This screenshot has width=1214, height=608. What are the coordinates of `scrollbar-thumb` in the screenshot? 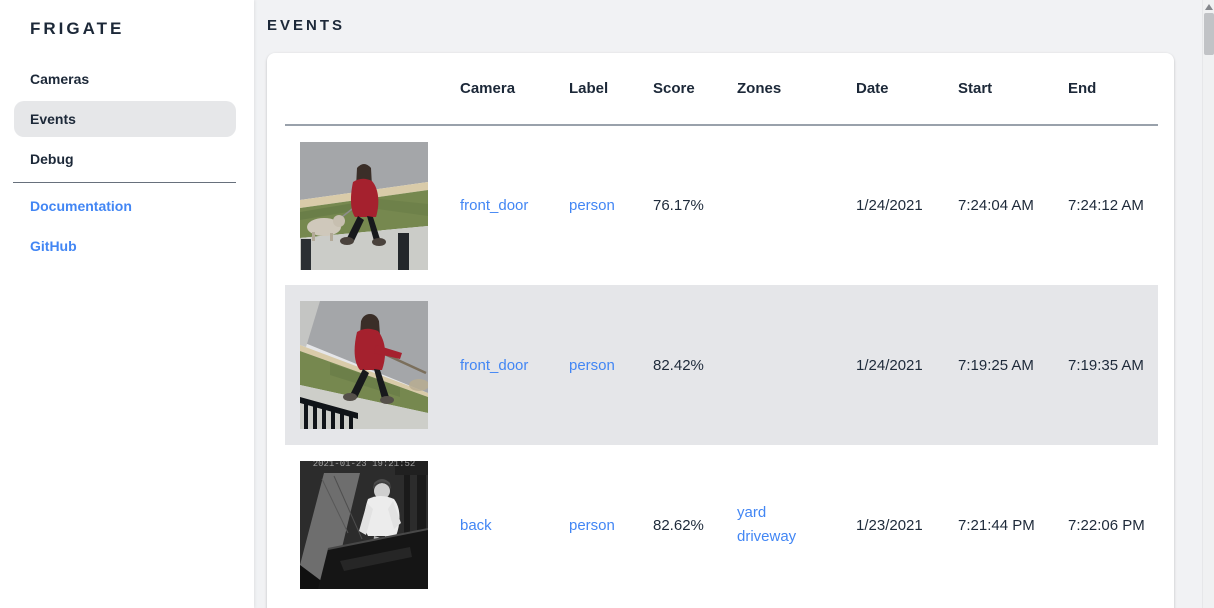 It's located at (1208, 34).